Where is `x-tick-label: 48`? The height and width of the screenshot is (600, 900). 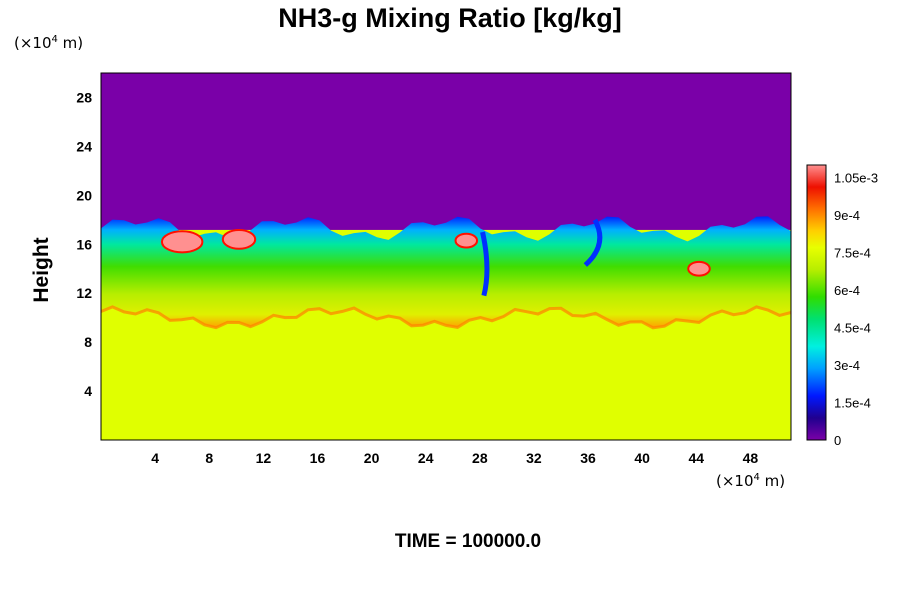
x-tick-label: 48 is located at coordinates (751, 458).